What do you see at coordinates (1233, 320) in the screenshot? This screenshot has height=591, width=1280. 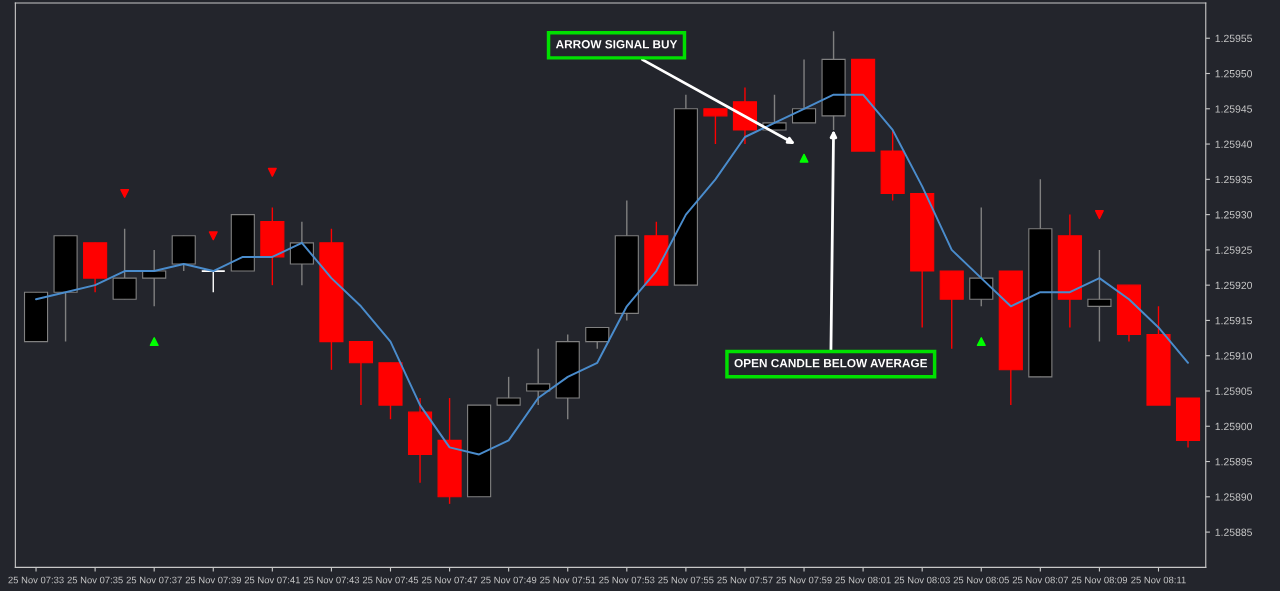 I see `y-tick-label: 1.25915` at bounding box center [1233, 320].